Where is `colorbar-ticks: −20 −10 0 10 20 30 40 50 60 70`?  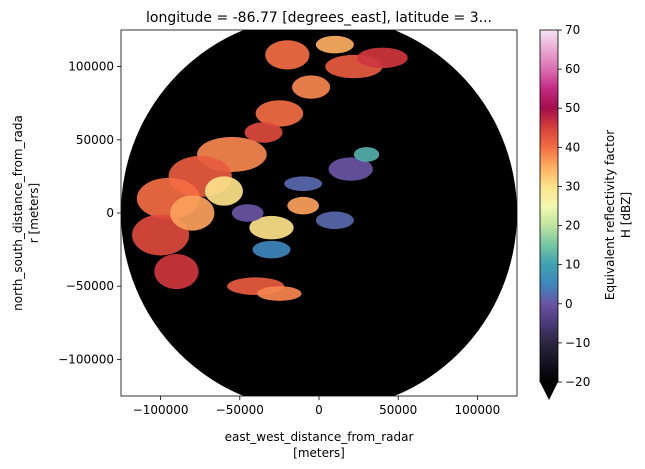 colorbar-ticks: −20 −10 0 10 20 30 40 50 60 70 is located at coordinates (574, 206).